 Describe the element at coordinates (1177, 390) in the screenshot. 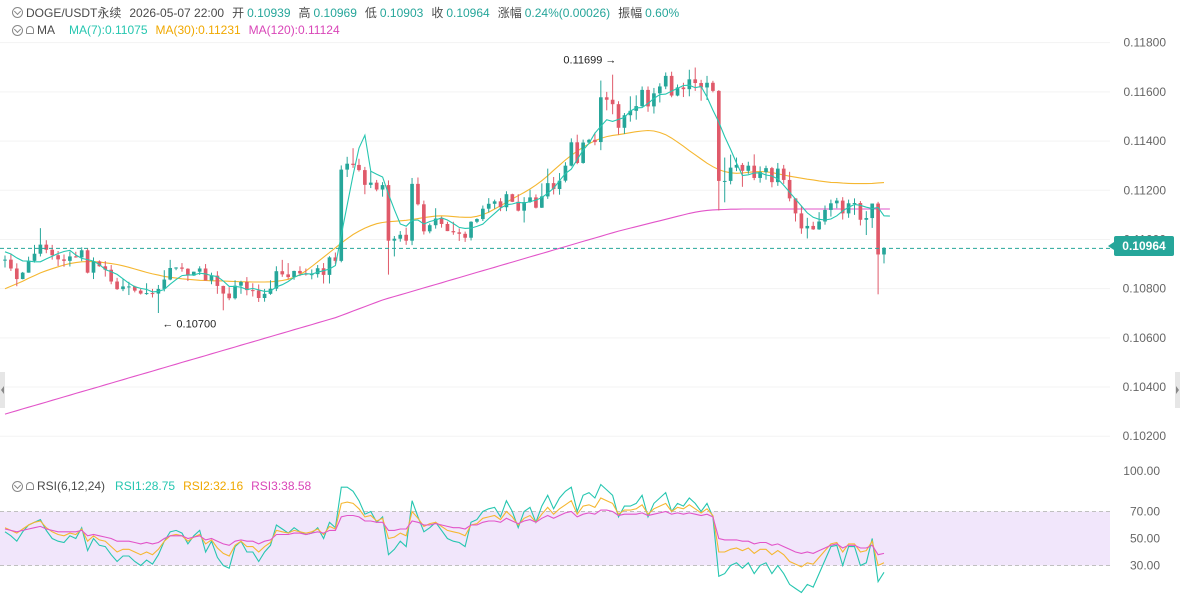

I see `right-scroll-handle` at that location.